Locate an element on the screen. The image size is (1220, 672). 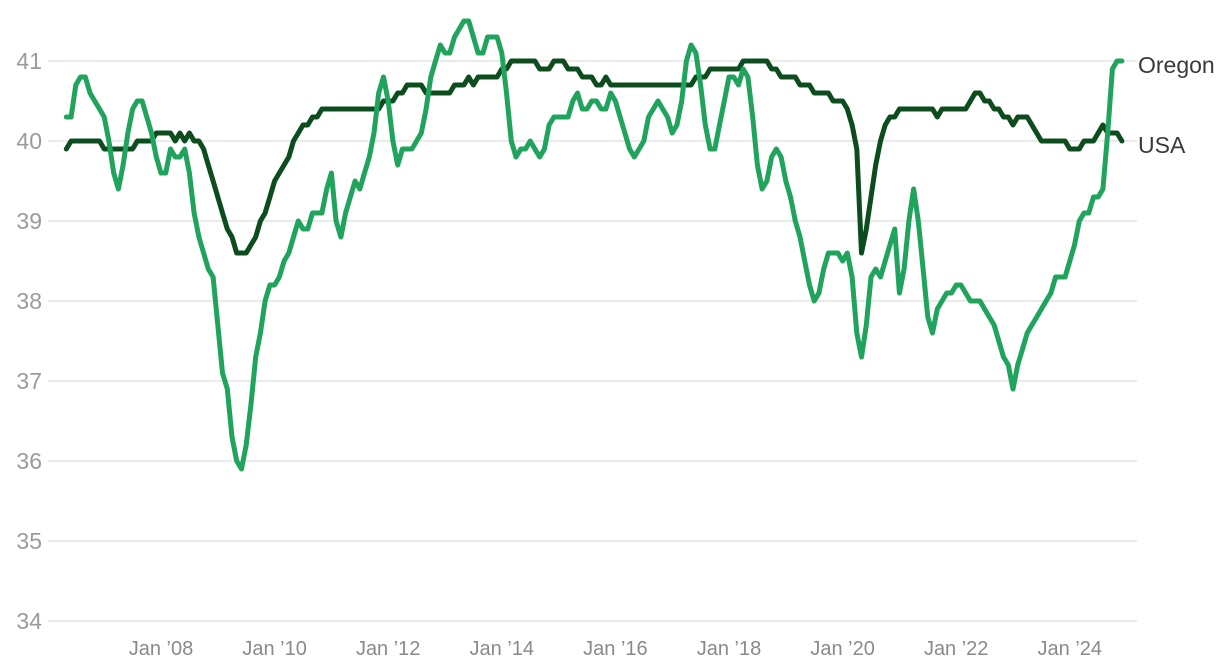
series-label-oregon: Oregon is located at coordinates (1176, 65).